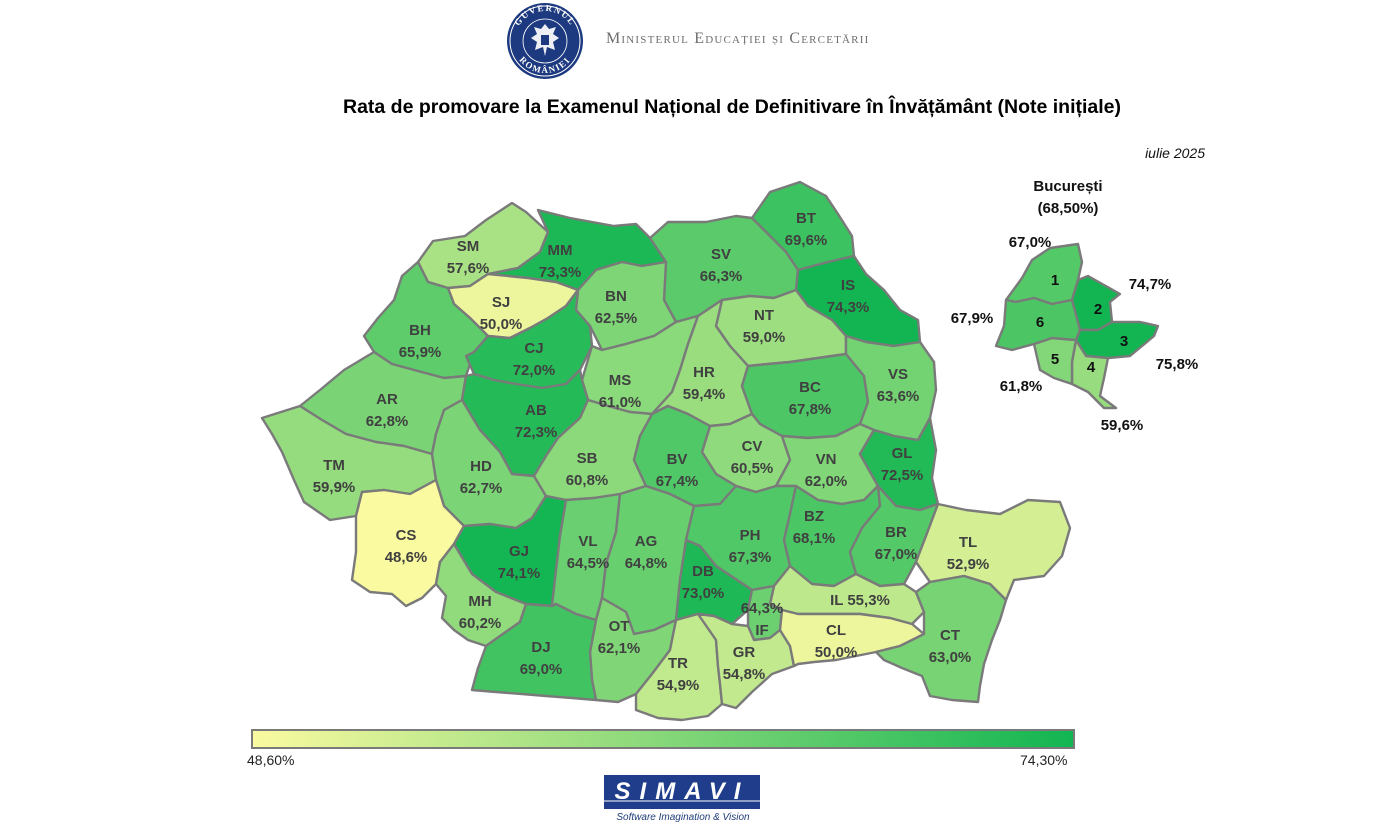 Image resolution: width=1400 pixels, height=829 pixels. What do you see at coordinates (620, 402) in the screenshot?
I see `county-value-ms: 61,0%` at bounding box center [620, 402].